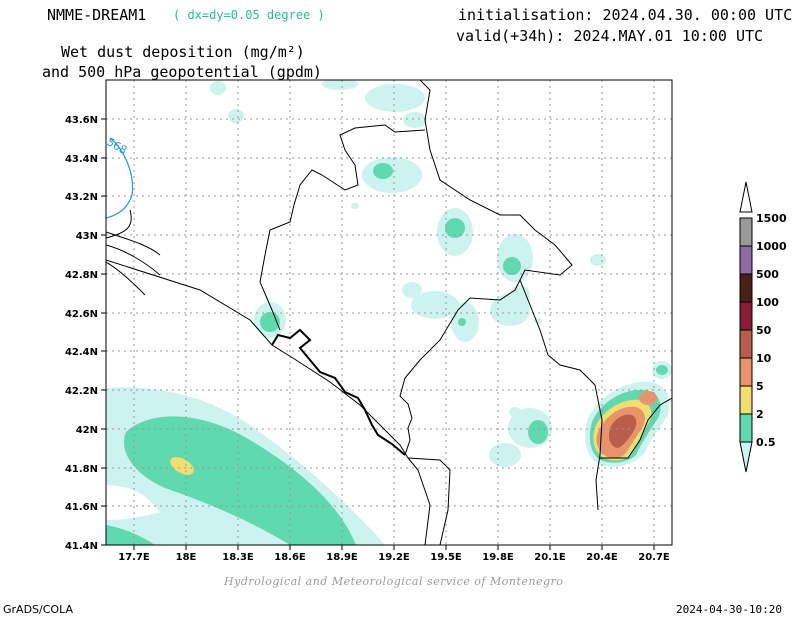 Image resolution: width=800 pixels, height=618 pixels. What do you see at coordinates (602, 557) in the screenshot?
I see `lon-tick-label: 20.4E` at bounding box center [602, 557].